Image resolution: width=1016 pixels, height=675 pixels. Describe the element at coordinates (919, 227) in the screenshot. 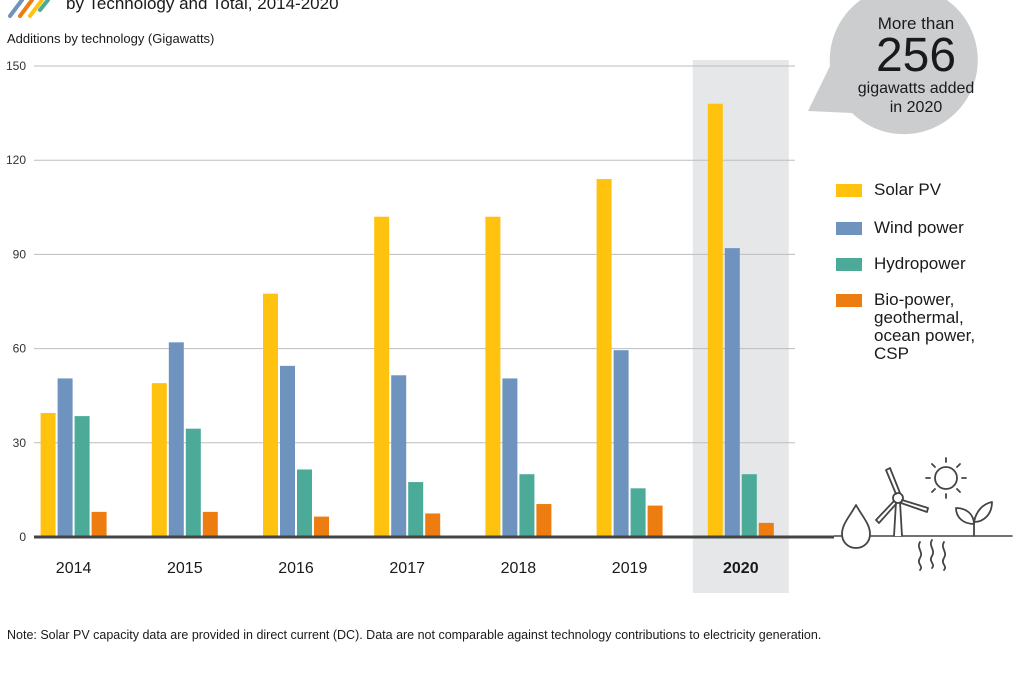

I see `legend-label: Wind power` at that location.